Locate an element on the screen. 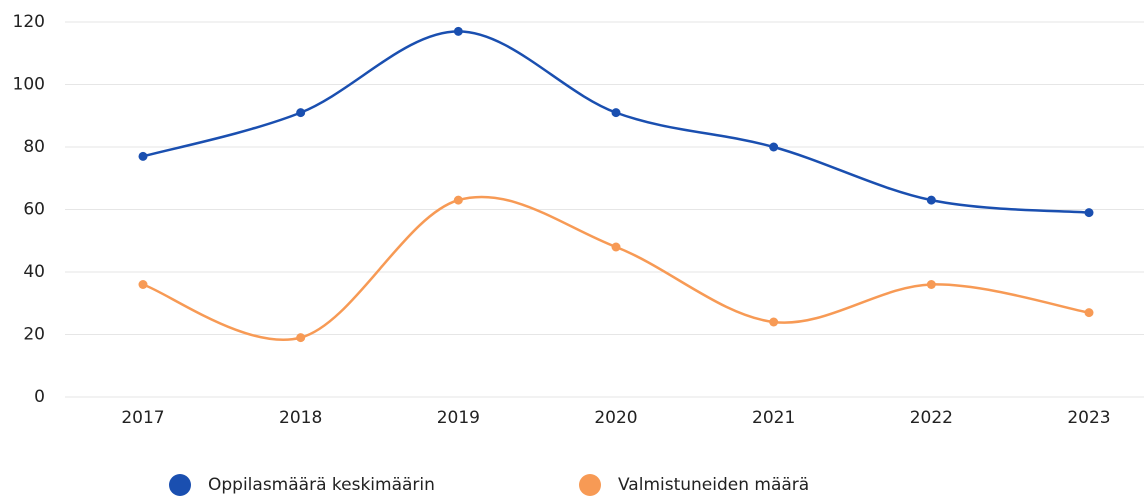 Image resolution: width=1144 pixels, height=496 pixels. y-tick-label: 0 is located at coordinates (39, 397).